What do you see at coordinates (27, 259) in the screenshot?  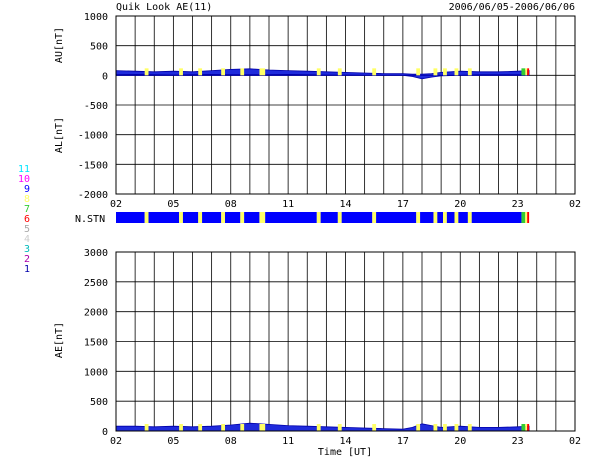 I see `legend-count-2: 2` at bounding box center [27, 259].